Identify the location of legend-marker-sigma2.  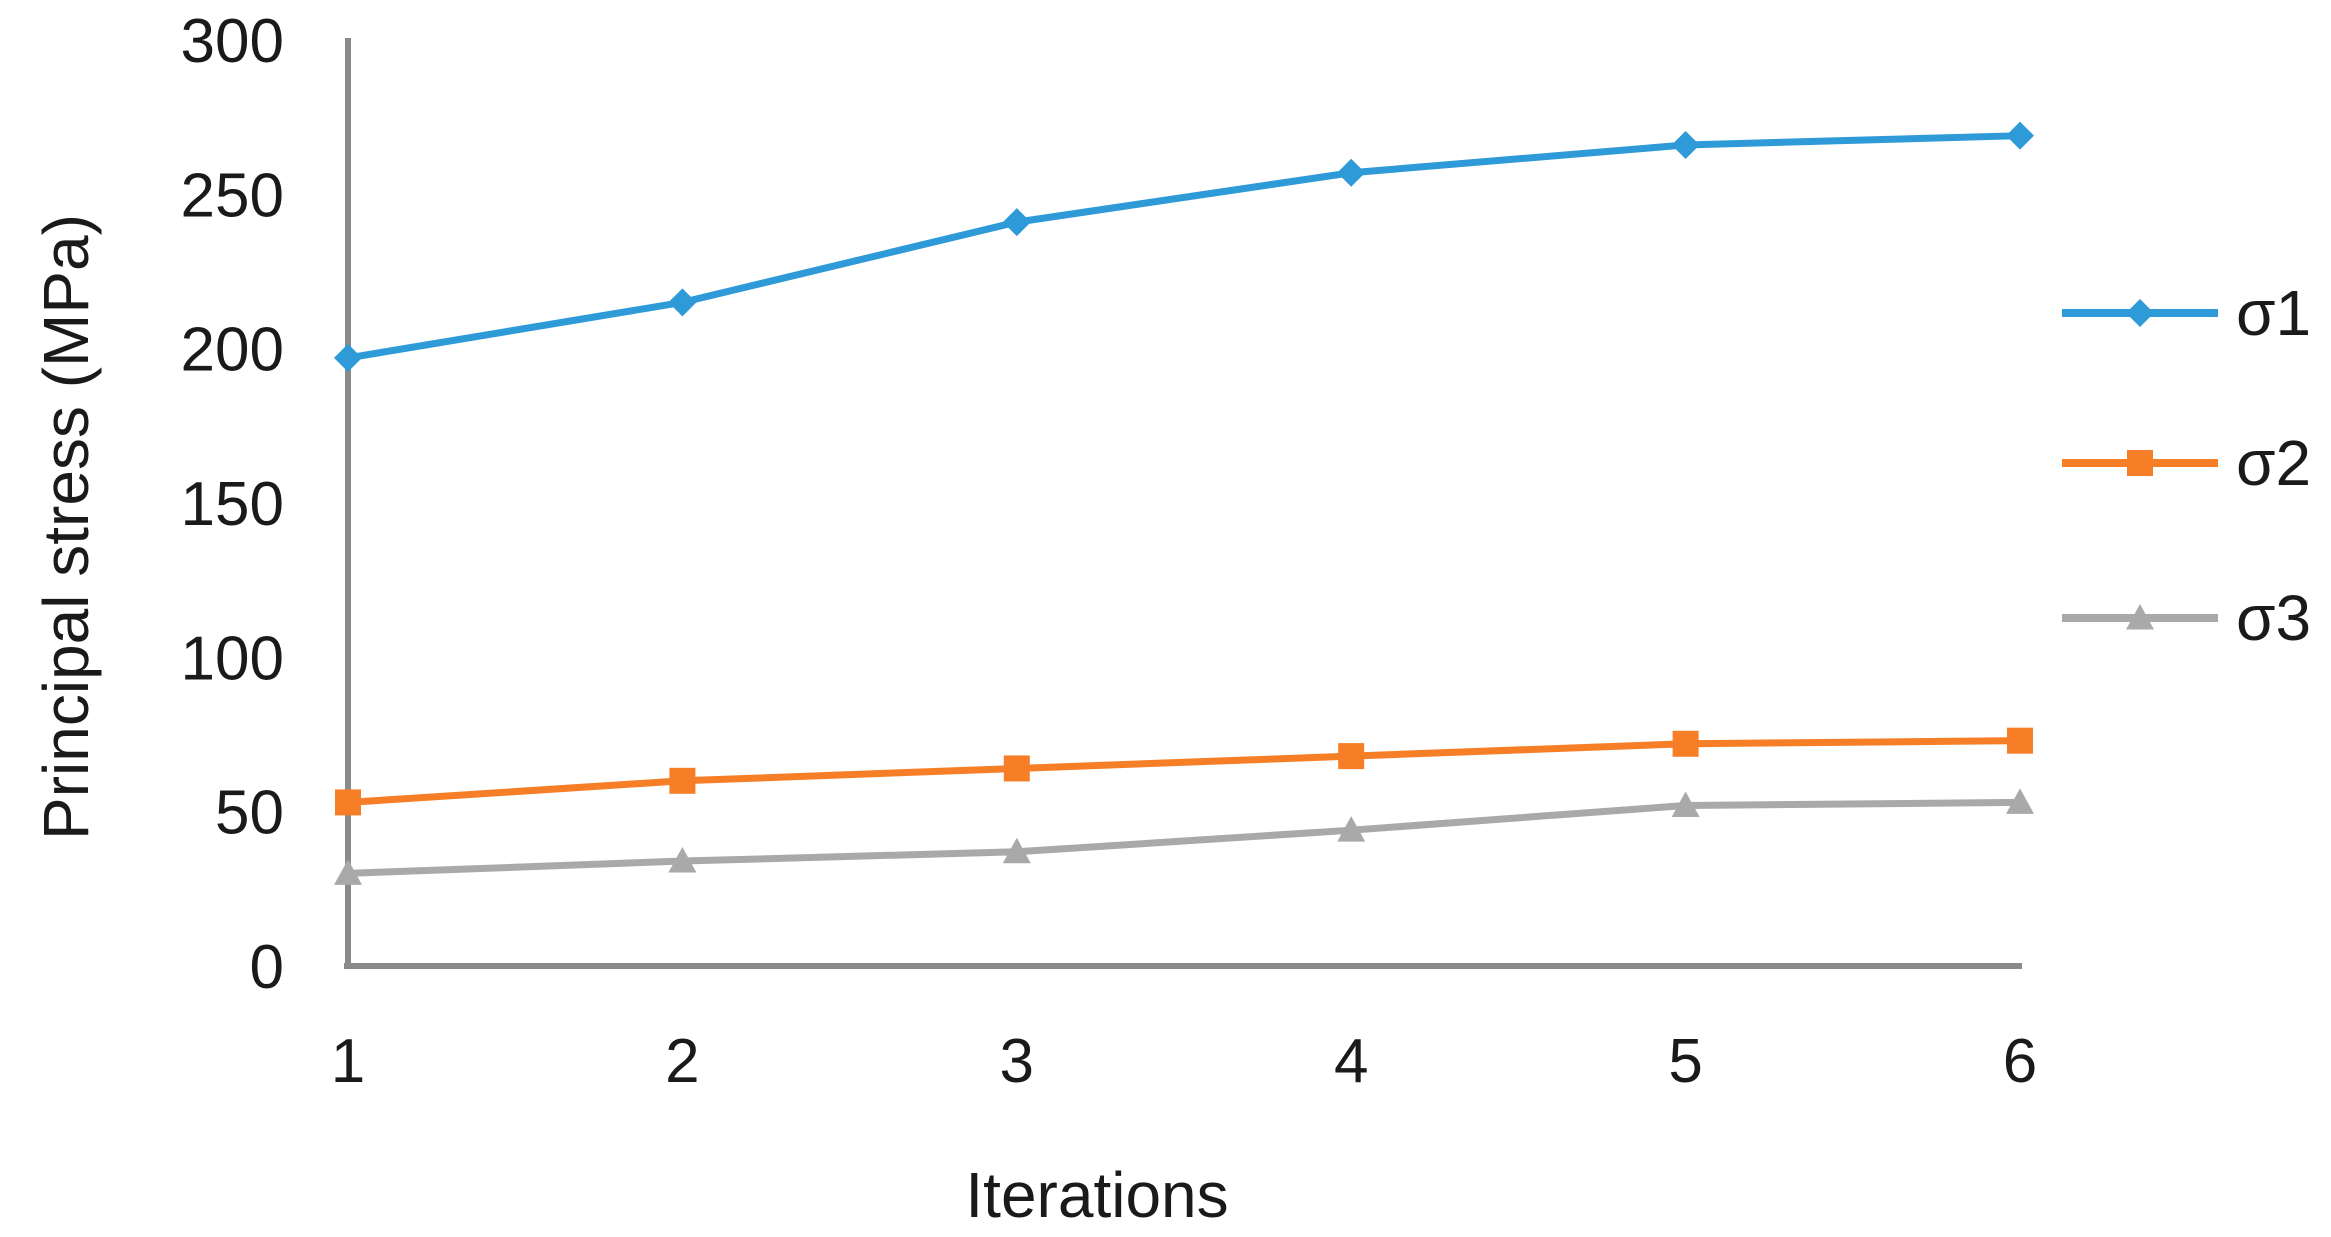
(2140, 463).